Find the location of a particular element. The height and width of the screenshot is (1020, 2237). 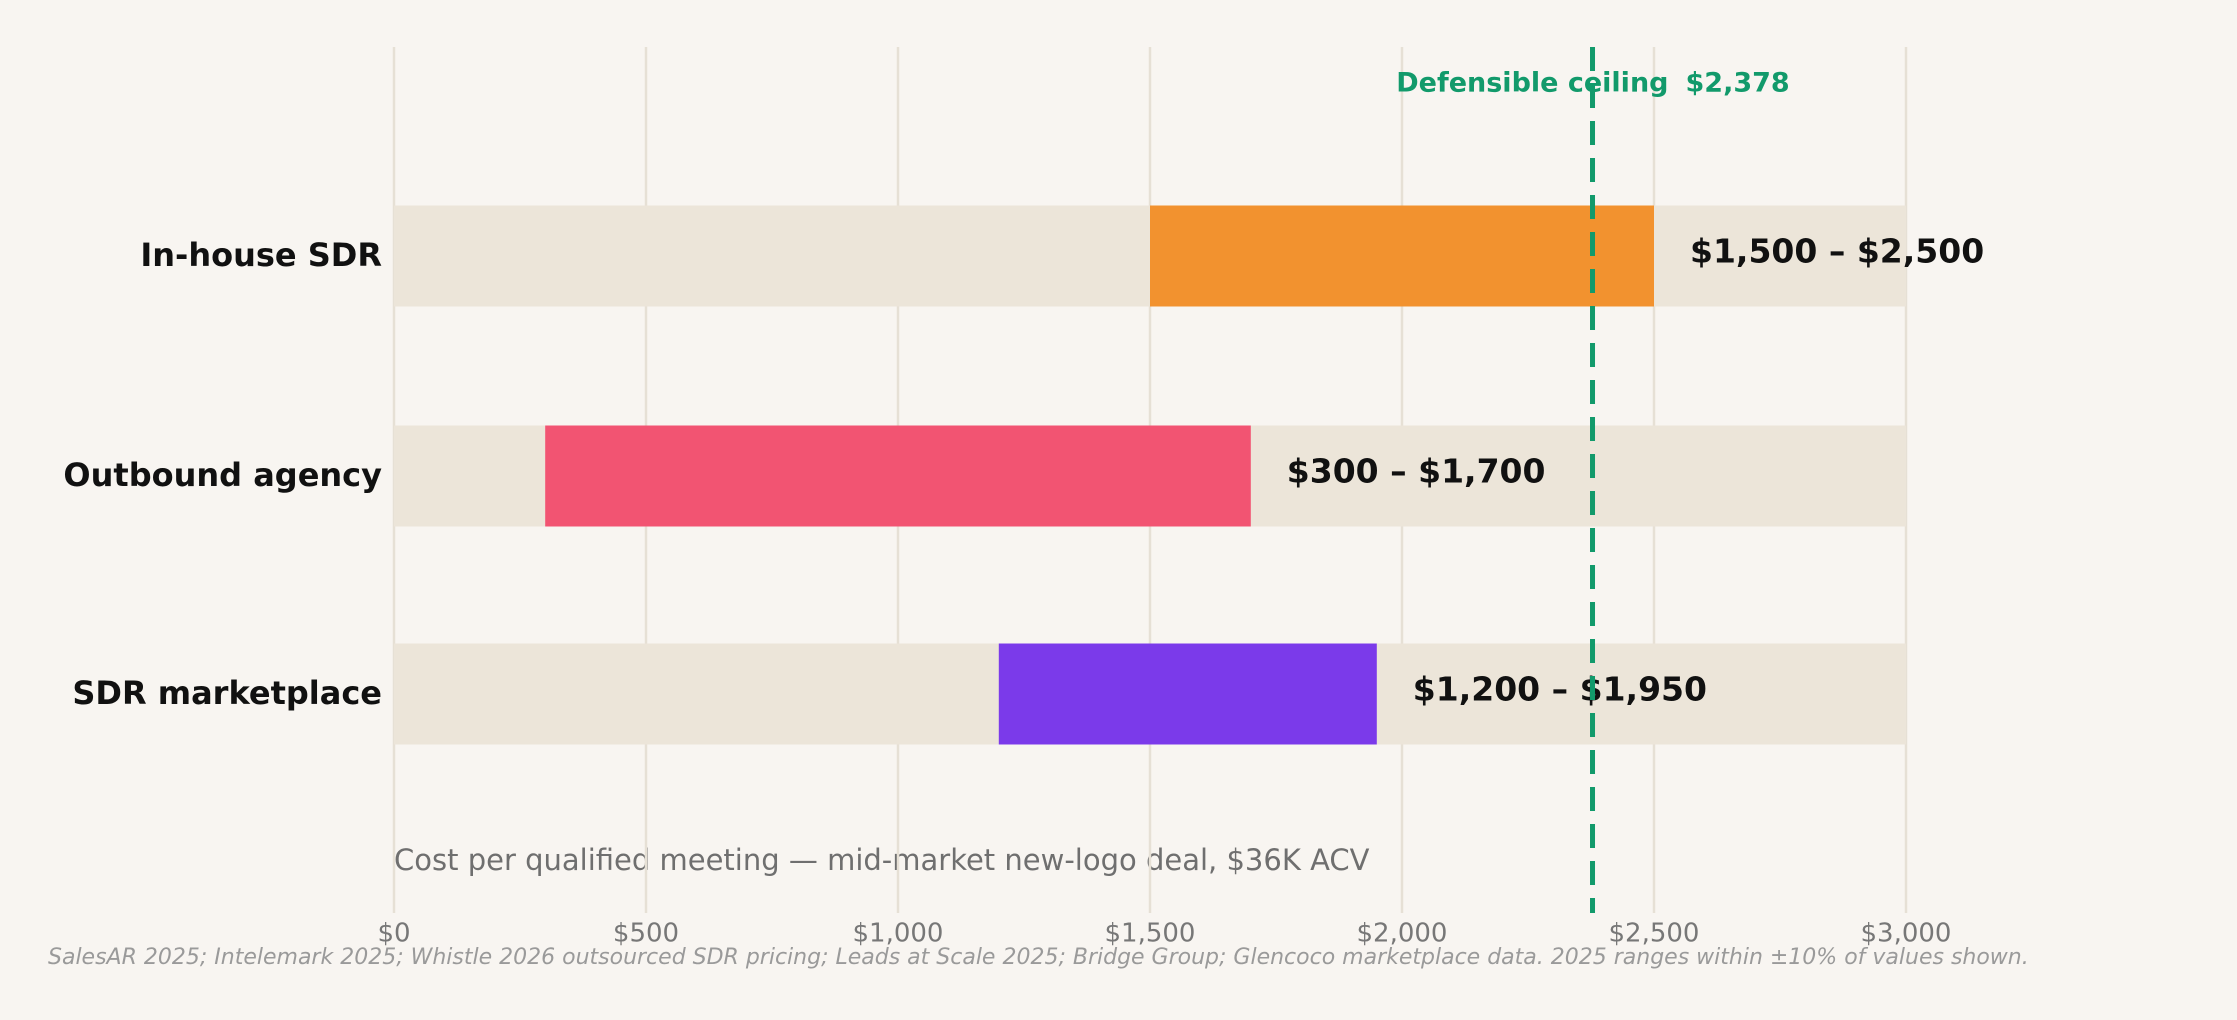

x-tick-label: $1,000 is located at coordinates (898, 934).